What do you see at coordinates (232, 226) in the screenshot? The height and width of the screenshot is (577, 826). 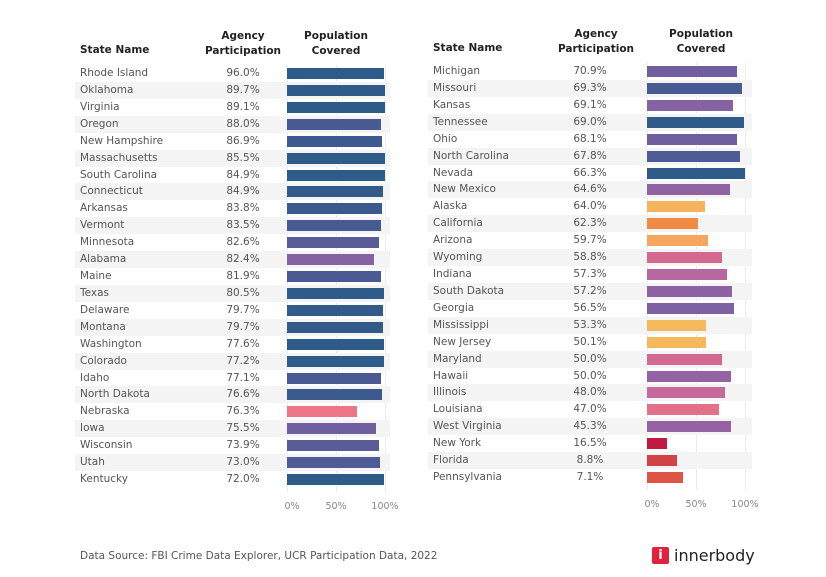 I see `table-row: Vermont 83.5%` at bounding box center [232, 226].